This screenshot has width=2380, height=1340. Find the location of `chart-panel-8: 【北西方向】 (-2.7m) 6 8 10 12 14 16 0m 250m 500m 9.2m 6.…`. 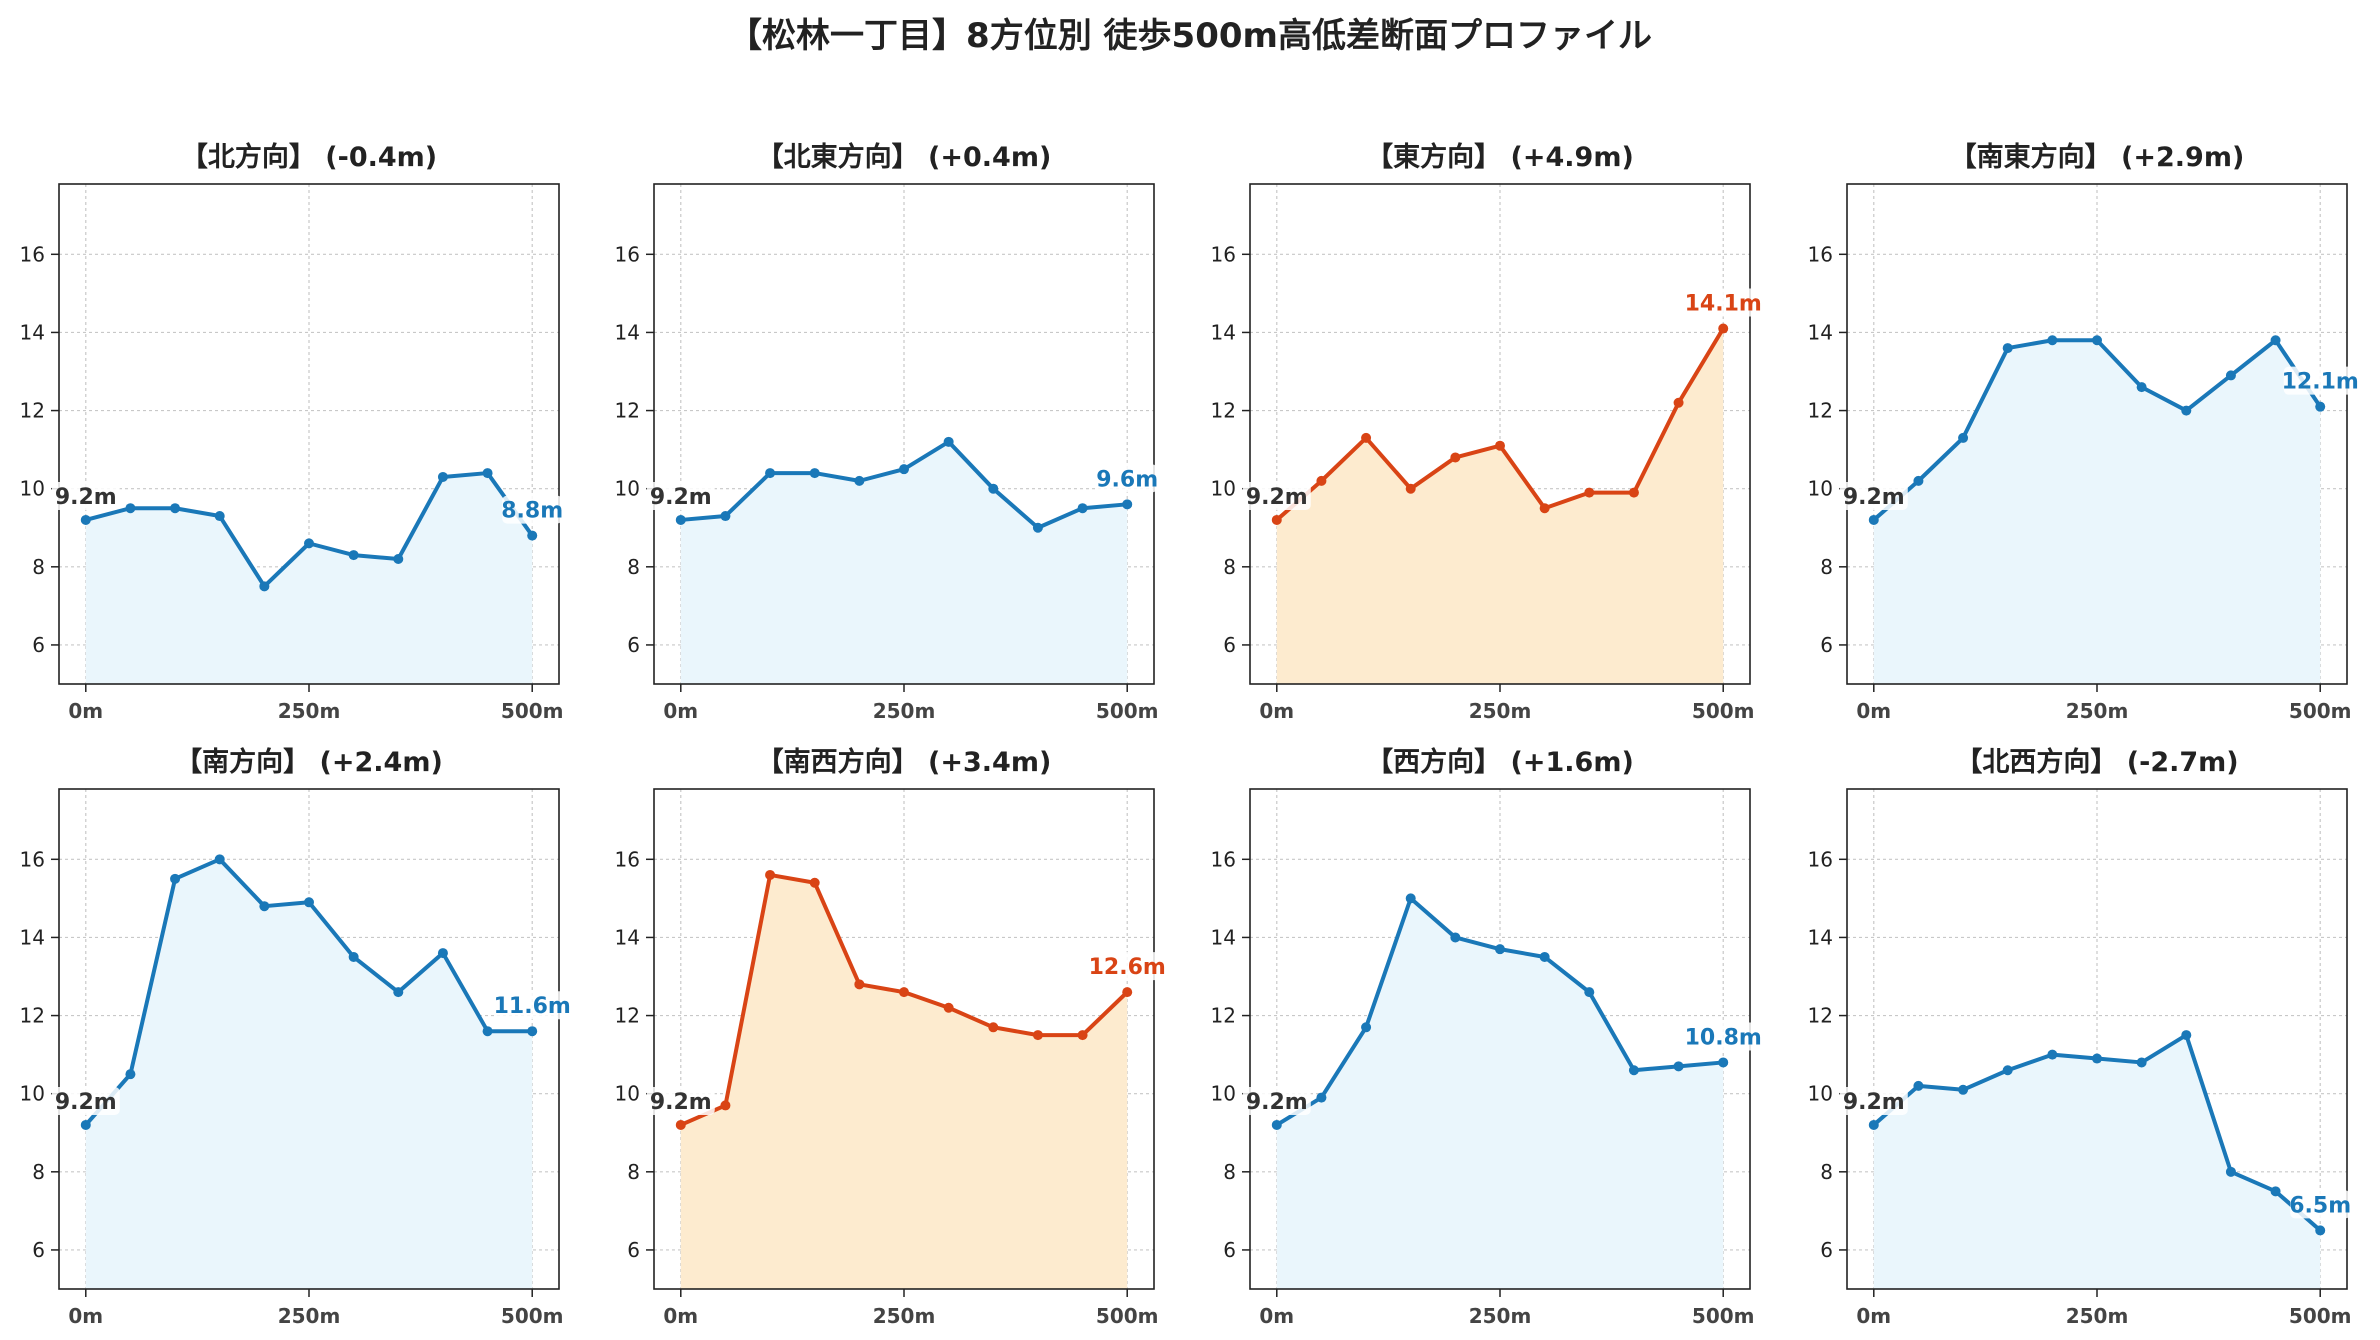

chart-panel-8: 【北西方向】 (-2.7m) 6 8 10 12 14 16 0m 250m 500m 9.2m 6.… is located at coordinates (2080, 1037).